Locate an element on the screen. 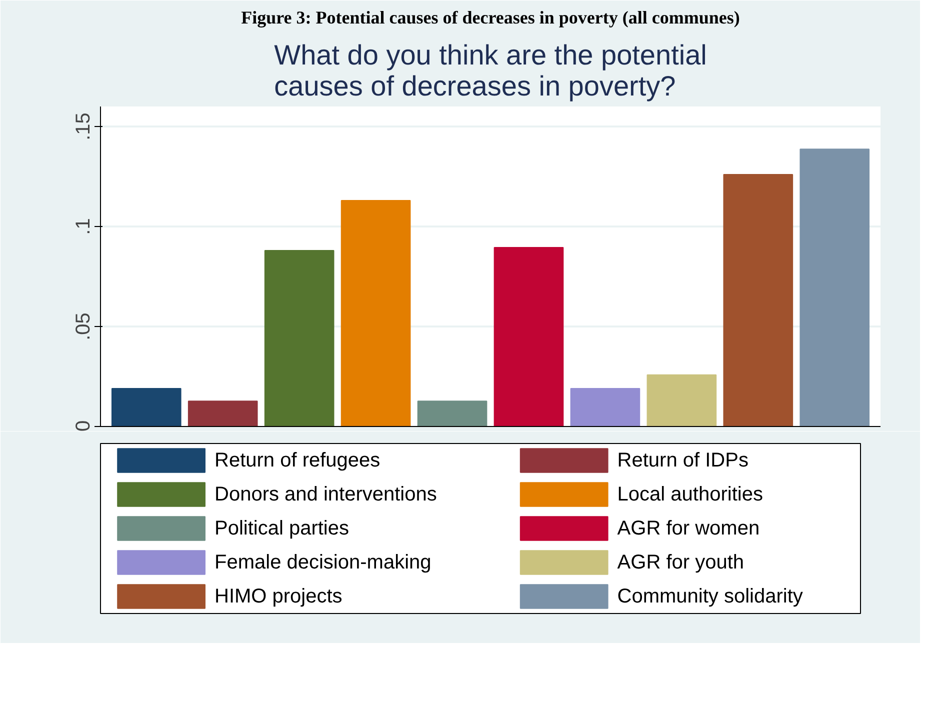 The image size is (948, 702). legend-label: Community solidarity is located at coordinates (710, 597).